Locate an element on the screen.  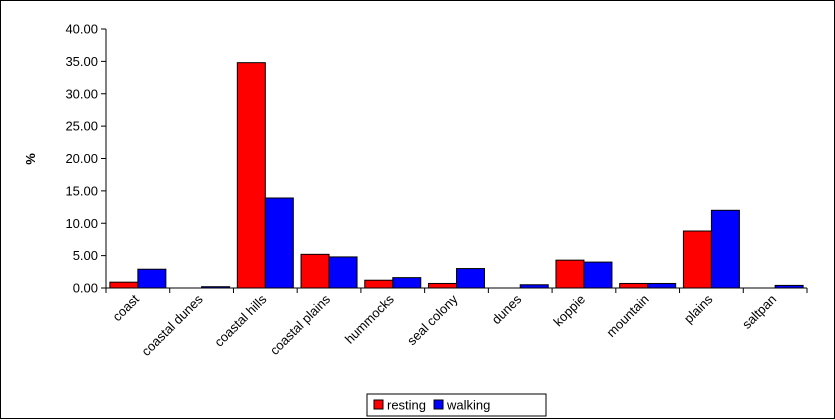
y-tick-label: 10.00 is located at coordinates (81, 223).